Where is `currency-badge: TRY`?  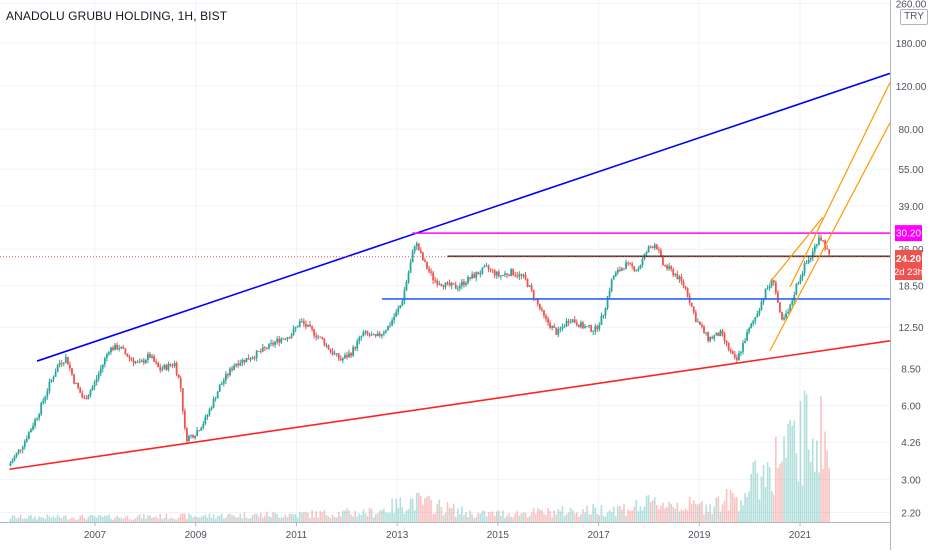 currency-badge: TRY is located at coordinates (914, 17).